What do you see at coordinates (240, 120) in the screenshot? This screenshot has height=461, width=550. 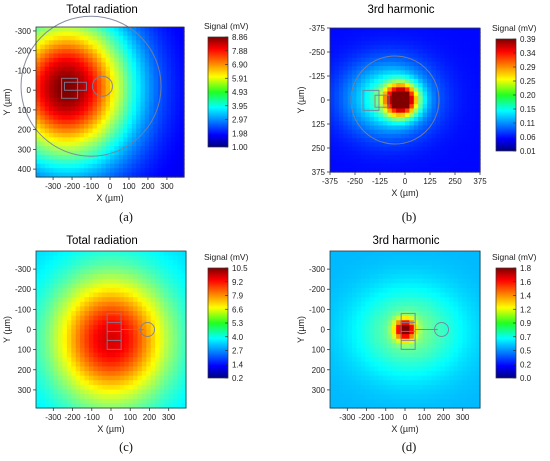 I see `colorbar-tick-label: 2.97` at bounding box center [240, 120].